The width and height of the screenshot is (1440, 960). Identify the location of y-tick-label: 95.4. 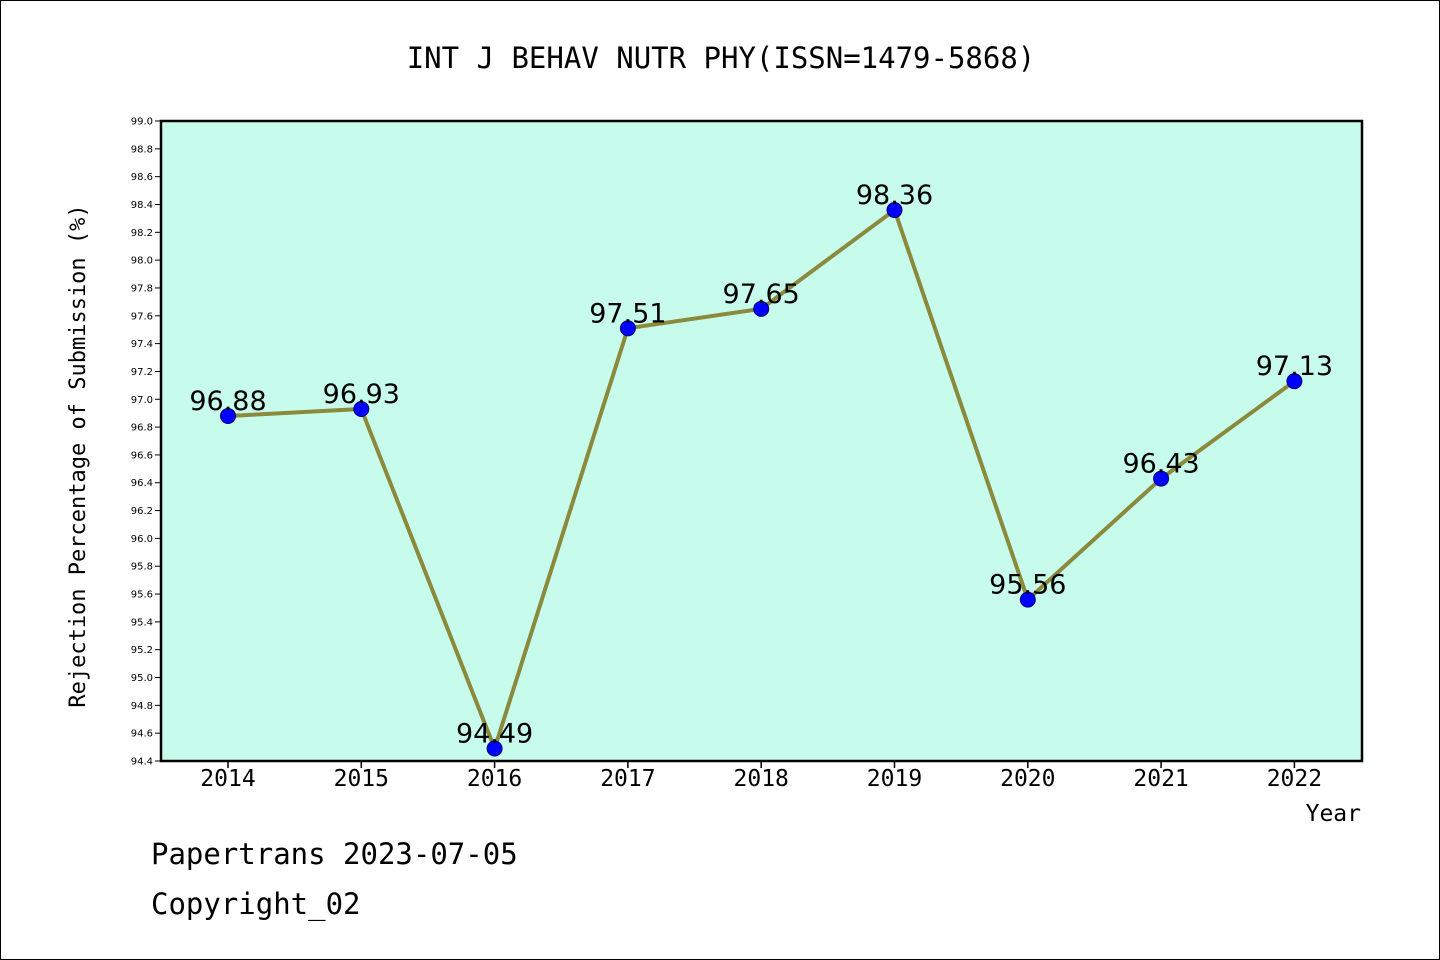
(142, 622).